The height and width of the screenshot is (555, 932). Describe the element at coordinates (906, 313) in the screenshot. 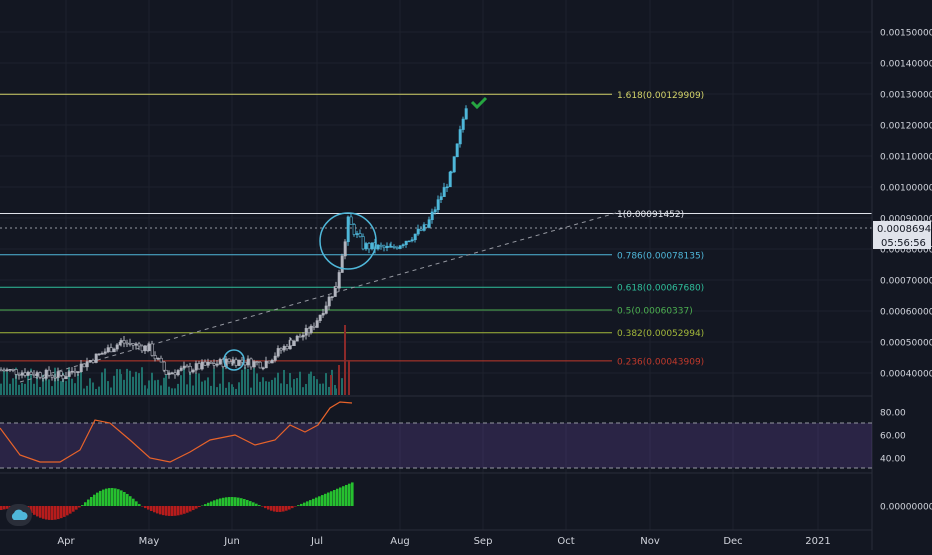

I see `price-tick-label: 0.00060000` at that location.